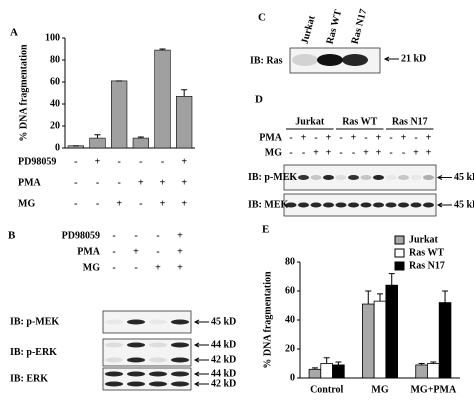 This screenshot has height=400, width=474. Describe the element at coordinates (55, 125) in the screenshot. I see `y-tick-label: 20` at that location.